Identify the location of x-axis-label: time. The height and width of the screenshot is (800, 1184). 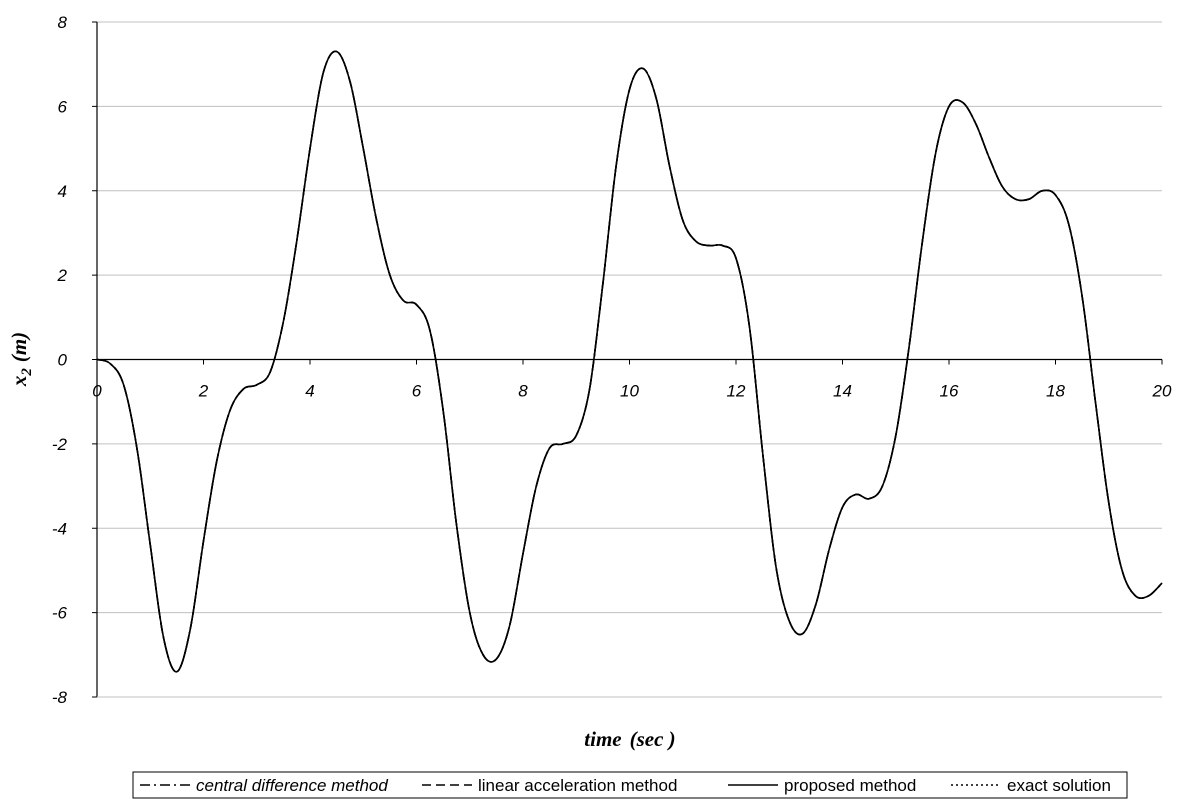
(602, 739).